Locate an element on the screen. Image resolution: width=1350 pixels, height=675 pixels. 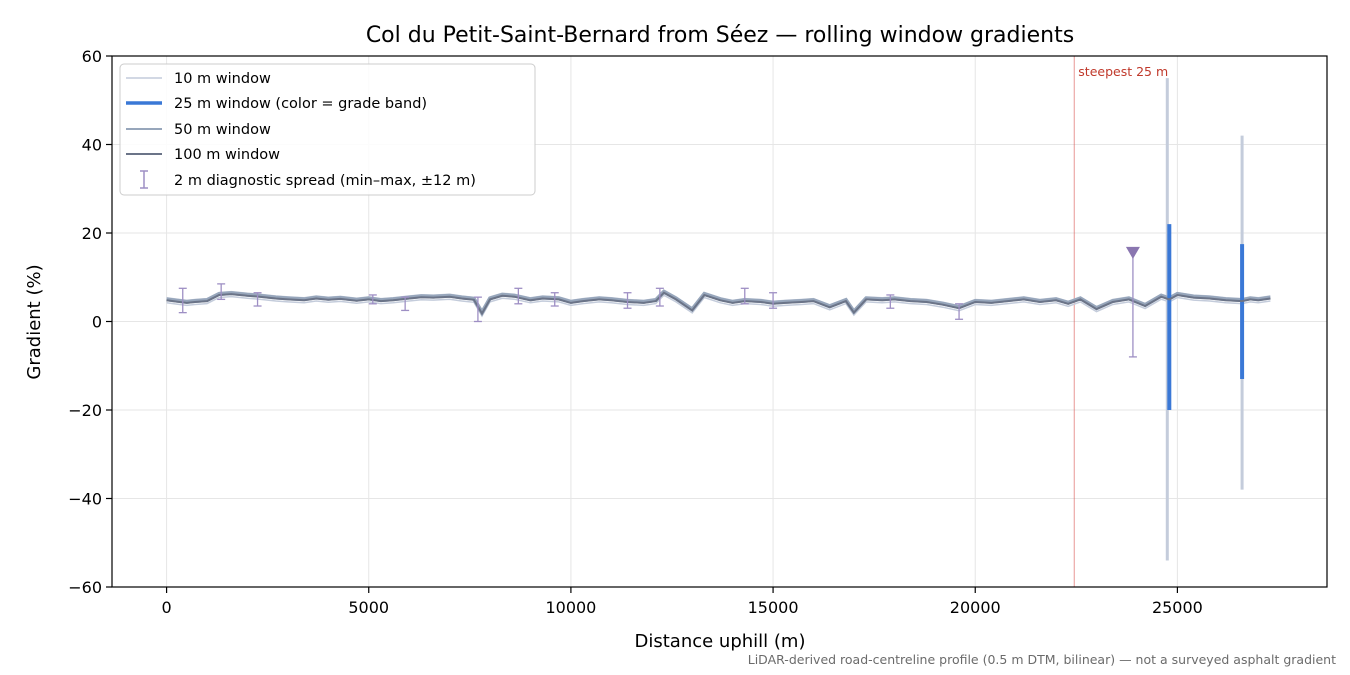
legend-label-100m: 100 m window is located at coordinates (227, 155).